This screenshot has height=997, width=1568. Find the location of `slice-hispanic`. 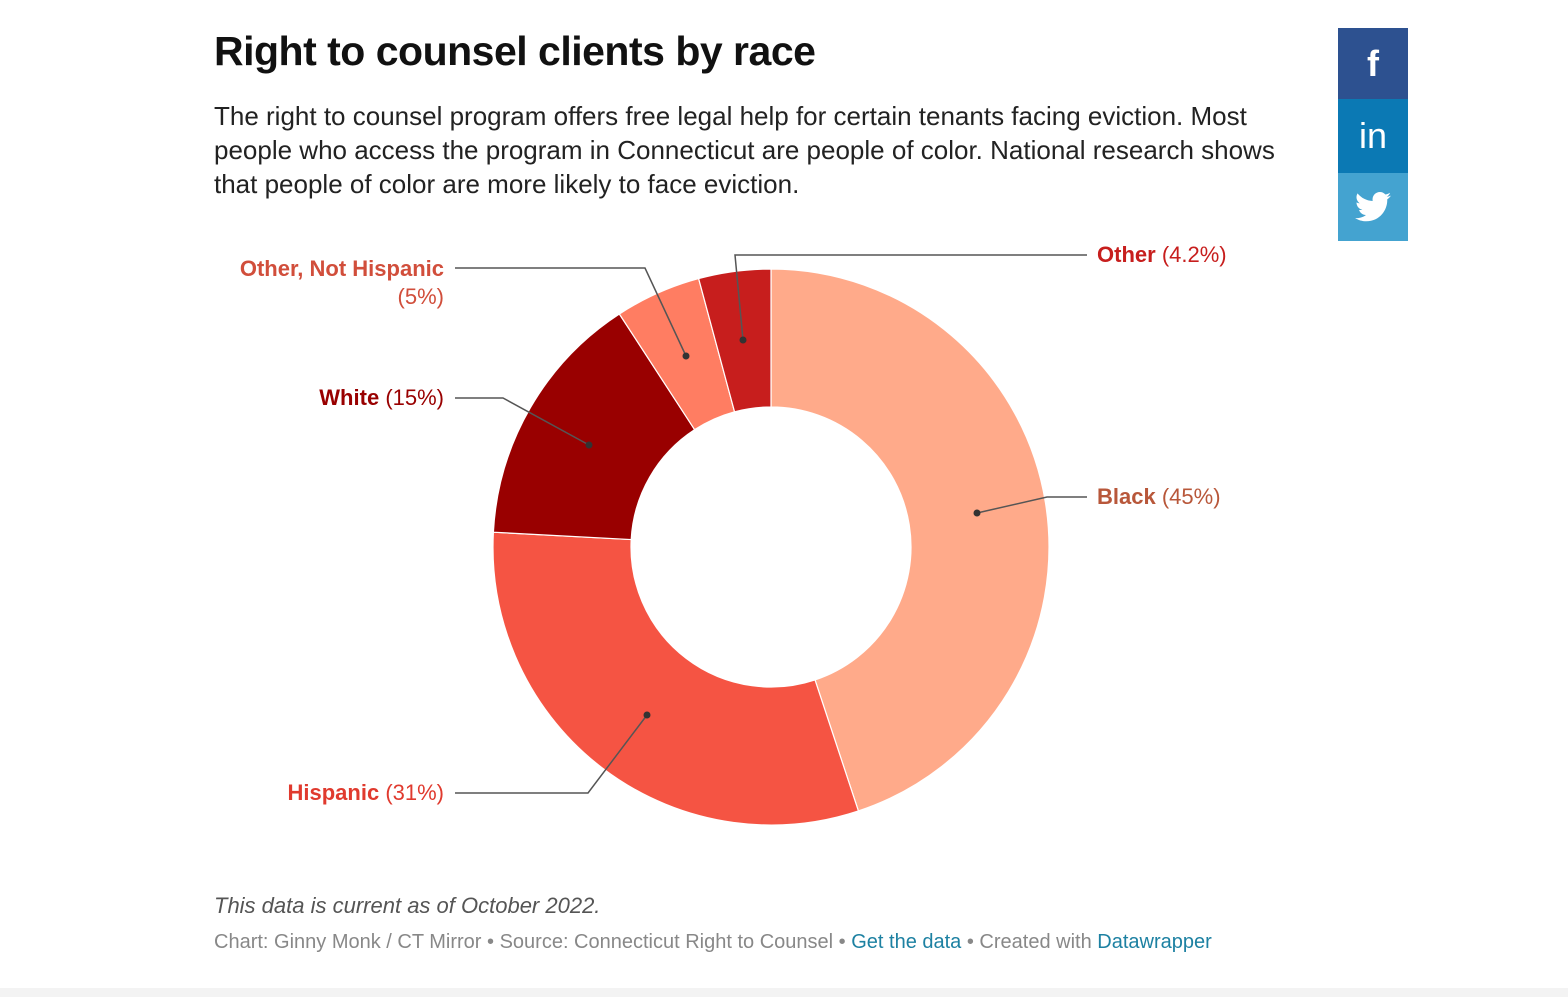

slice-hispanic is located at coordinates (676, 678).